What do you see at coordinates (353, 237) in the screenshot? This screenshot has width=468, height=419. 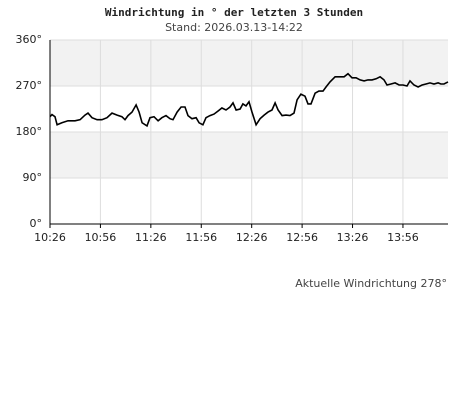 I see `x-tick-label: 13:26` at bounding box center [353, 237].